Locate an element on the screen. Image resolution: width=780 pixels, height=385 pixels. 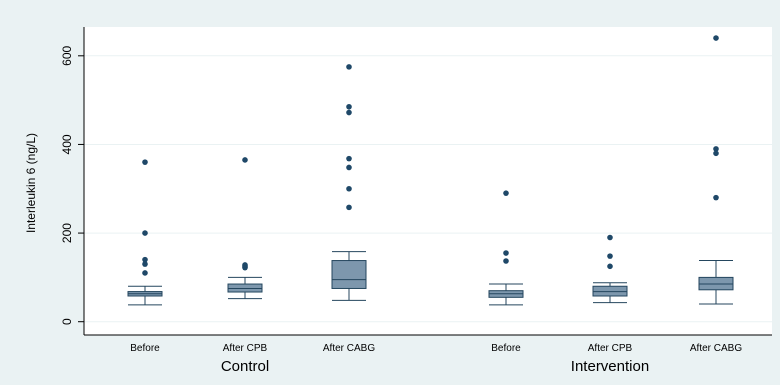
y-tick-label: 200 is located at coordinates (67, 233).